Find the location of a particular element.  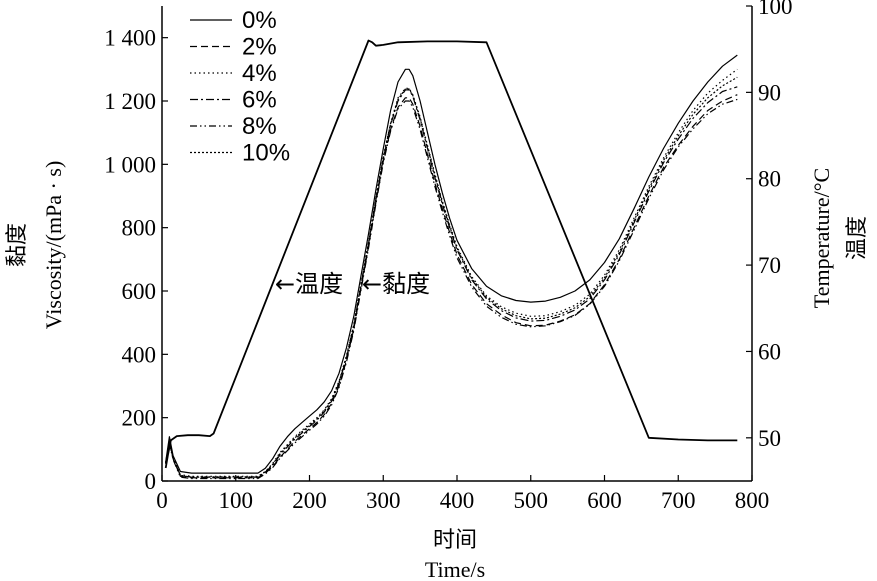

x-tick-label: 0 is located at coordinates (162, 500).